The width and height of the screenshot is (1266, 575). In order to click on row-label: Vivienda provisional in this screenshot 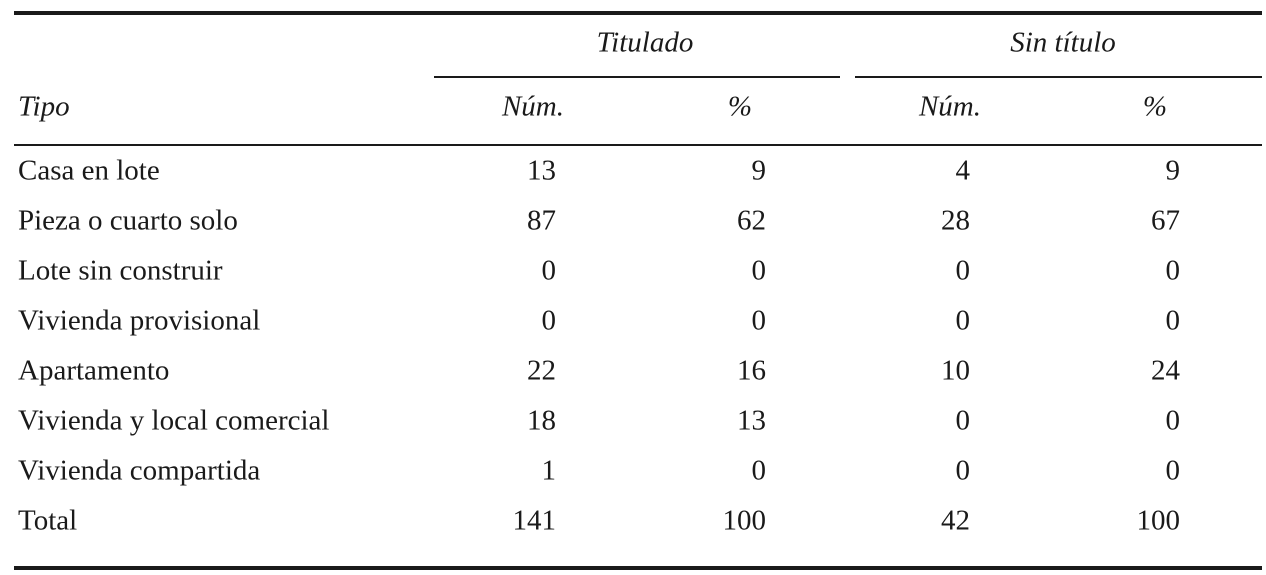, I will do `click(139, 321)`.